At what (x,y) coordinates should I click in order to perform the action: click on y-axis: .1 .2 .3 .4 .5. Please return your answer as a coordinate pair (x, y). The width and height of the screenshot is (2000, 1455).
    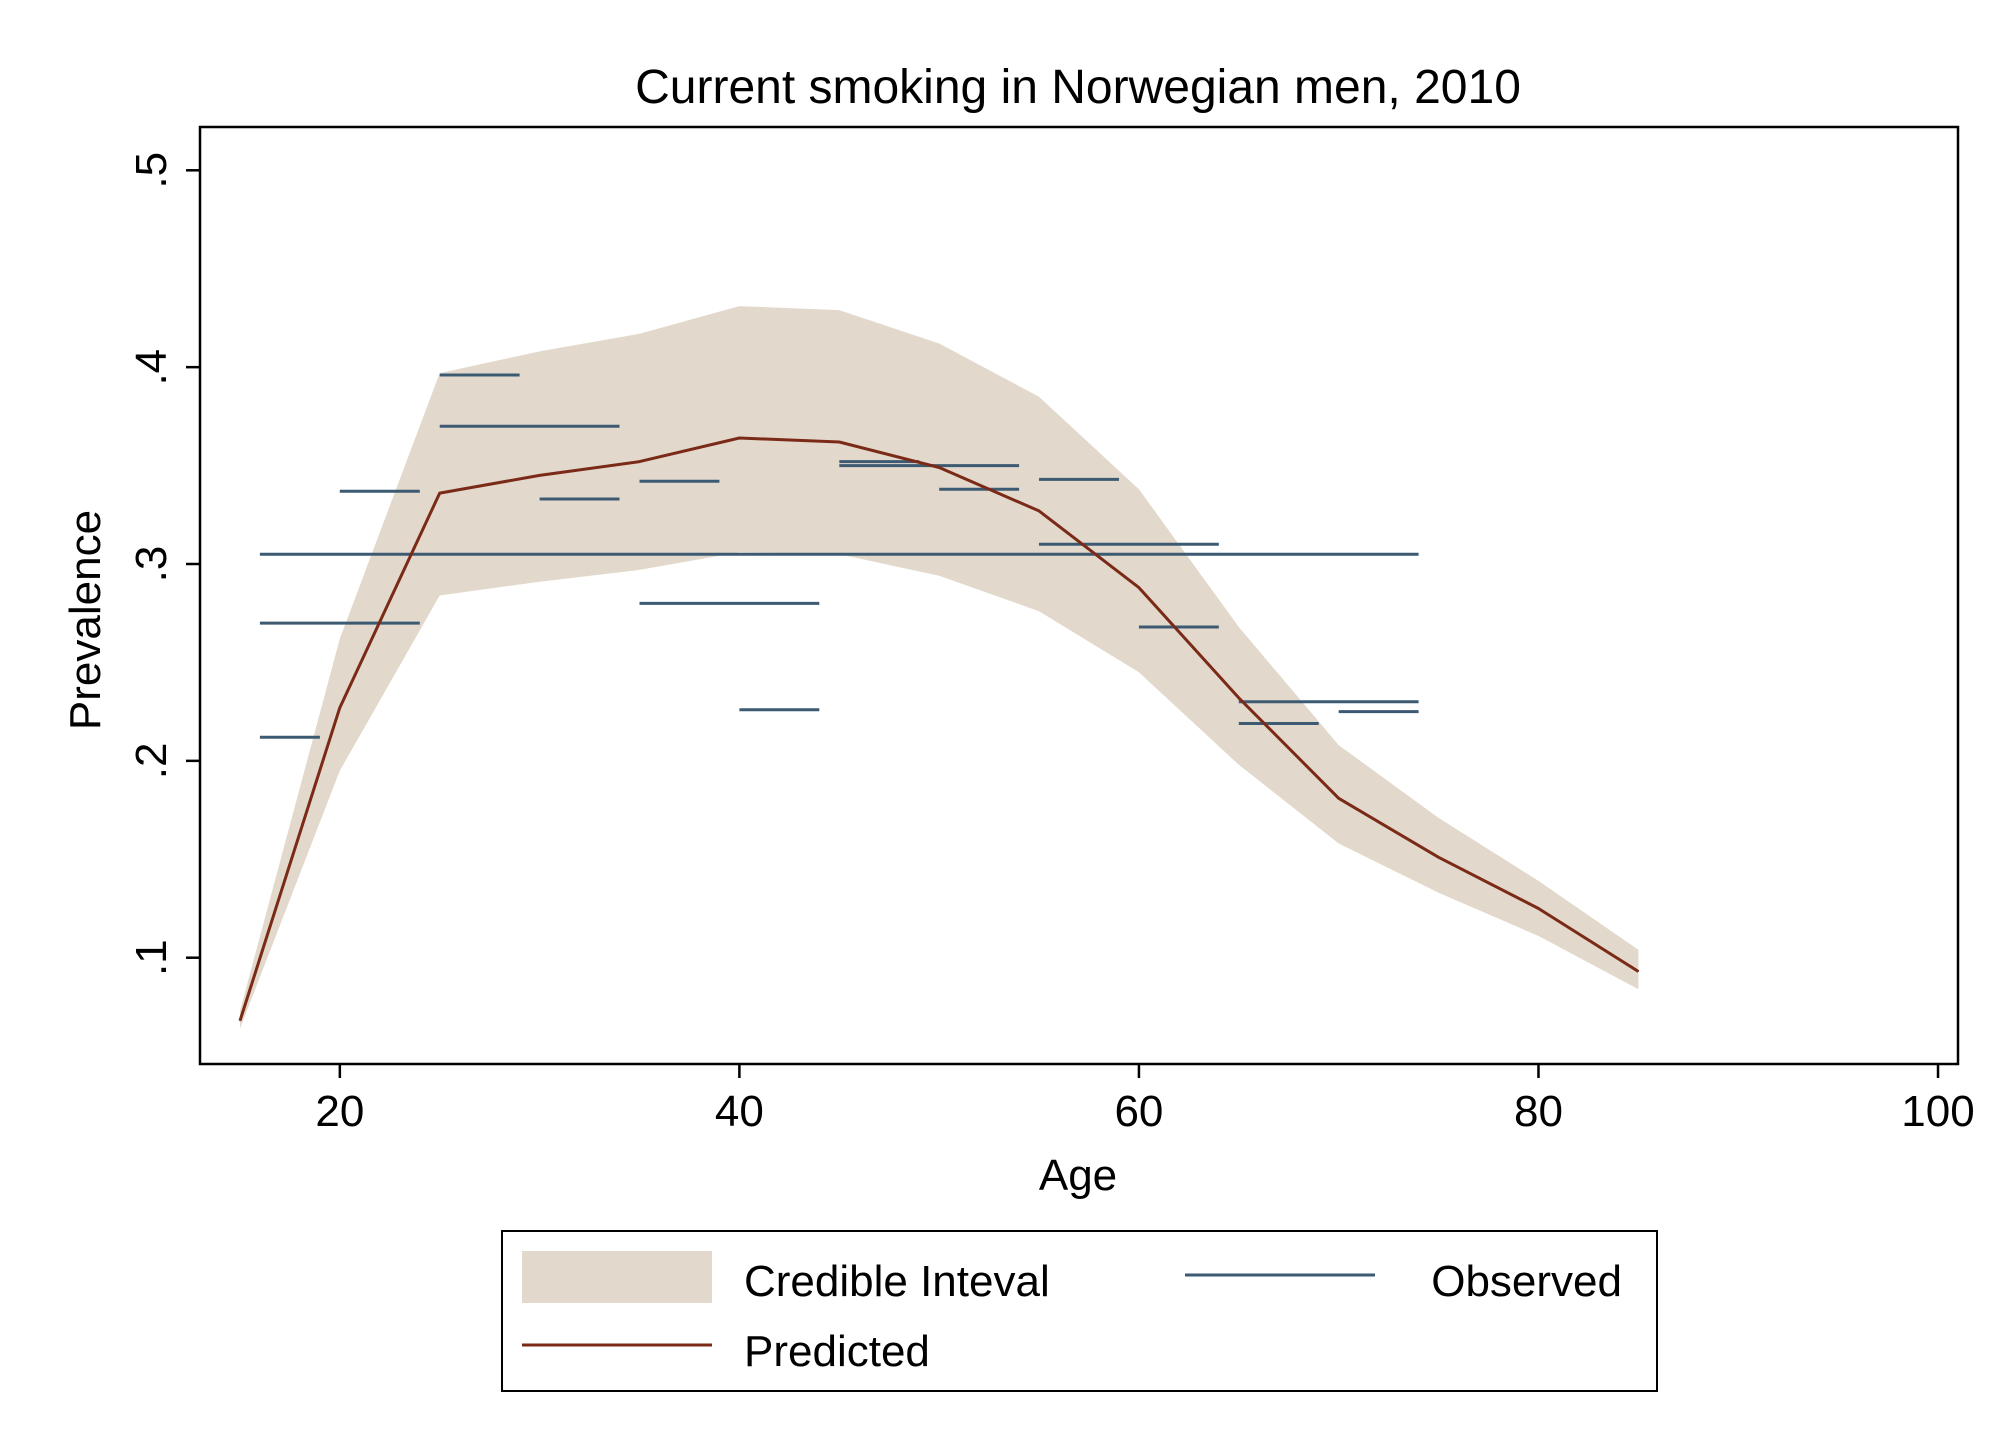
    Looking at the image, I should click on (163, 564).